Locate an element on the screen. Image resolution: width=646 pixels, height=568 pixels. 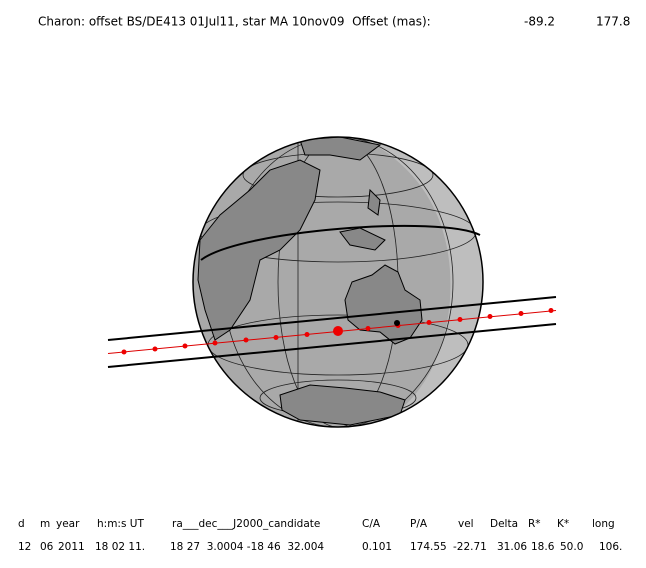
offset-value: 177.8 is located at coordinates (613, 22).